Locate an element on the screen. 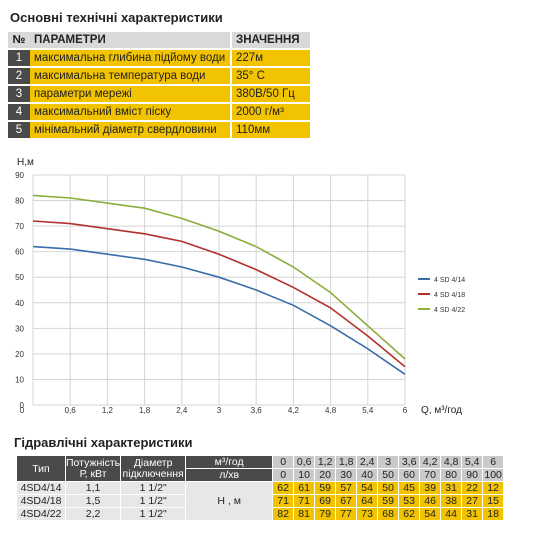 The width and height of the screenshot is (560, 540). hyd-q-l-cell: 90 is located at coordinates (472, 475).